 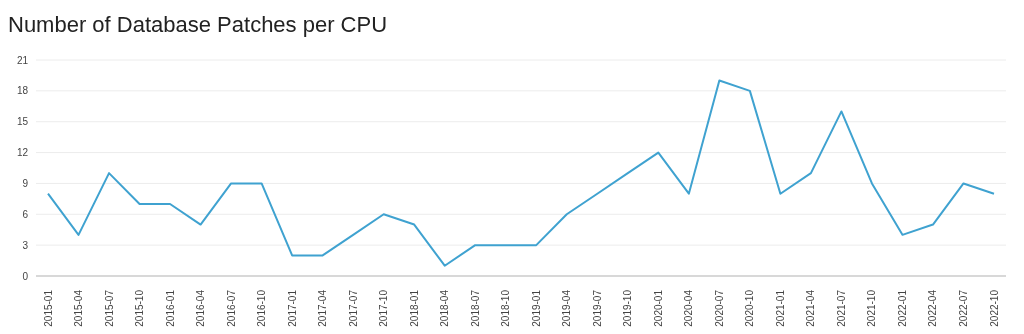 I want to click on x-tick-label: 2017-01, so click(x=292, y=308).